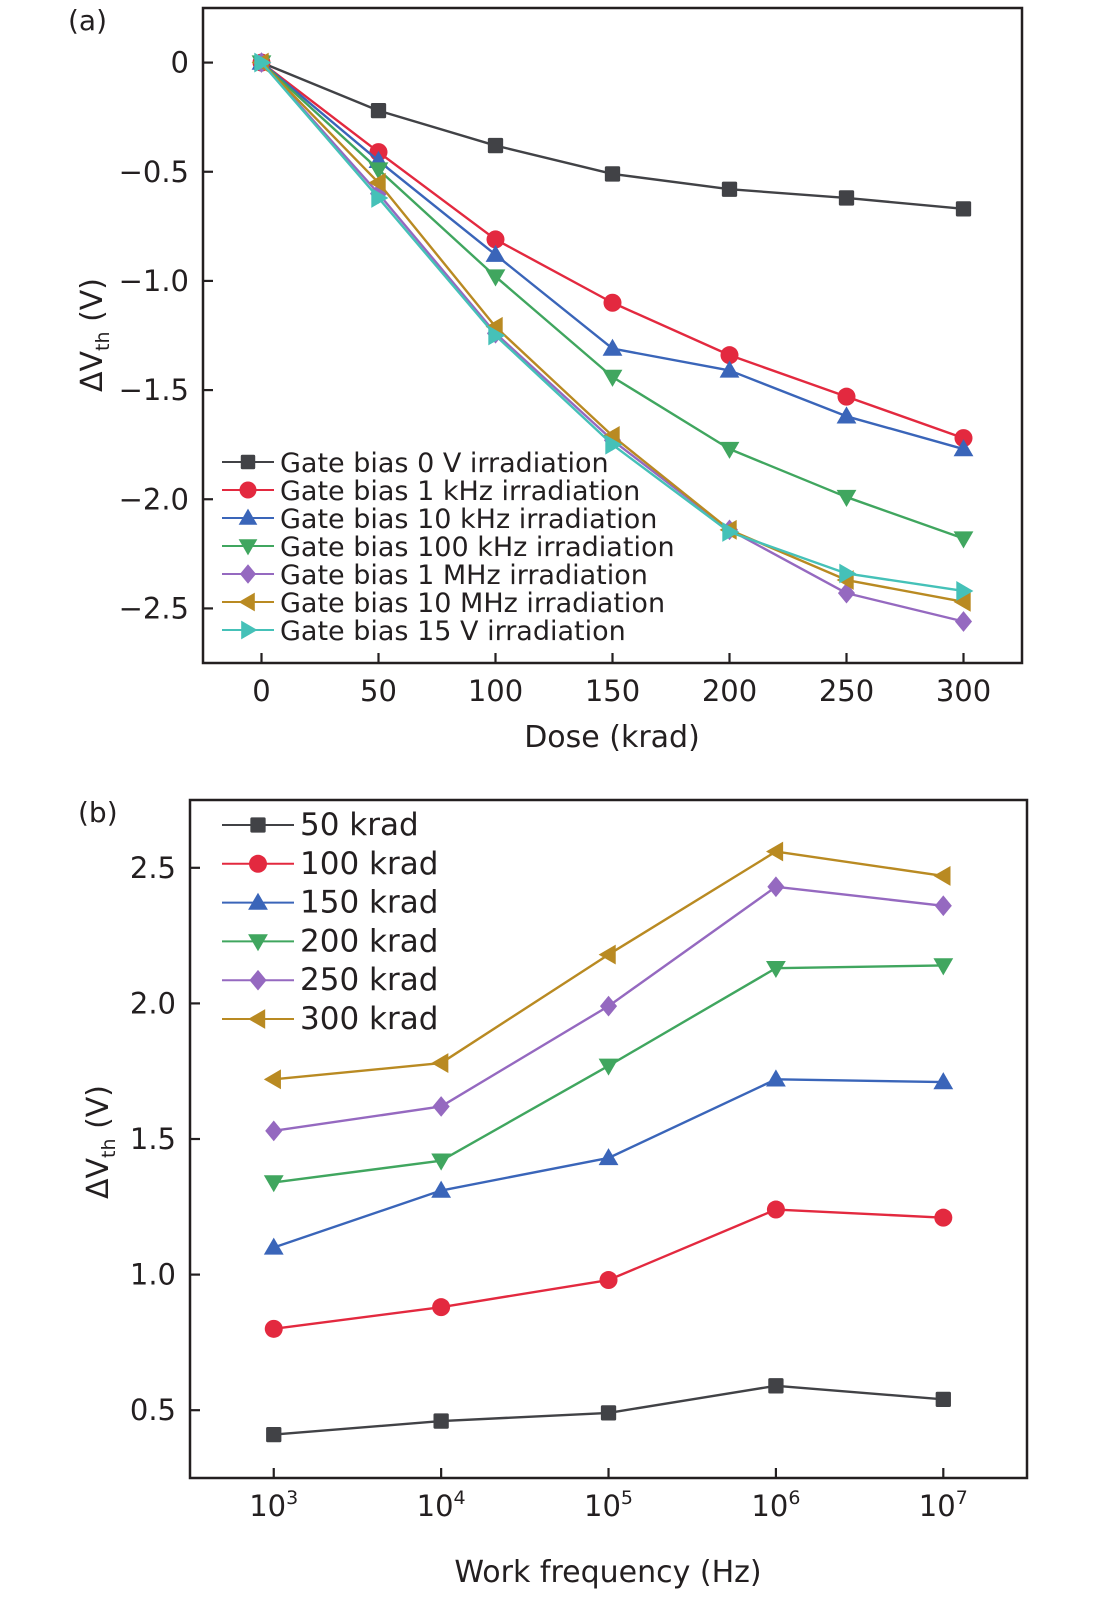  I want to click on legend-label: Gate bias 0 V irradiation, so click(444, 463).